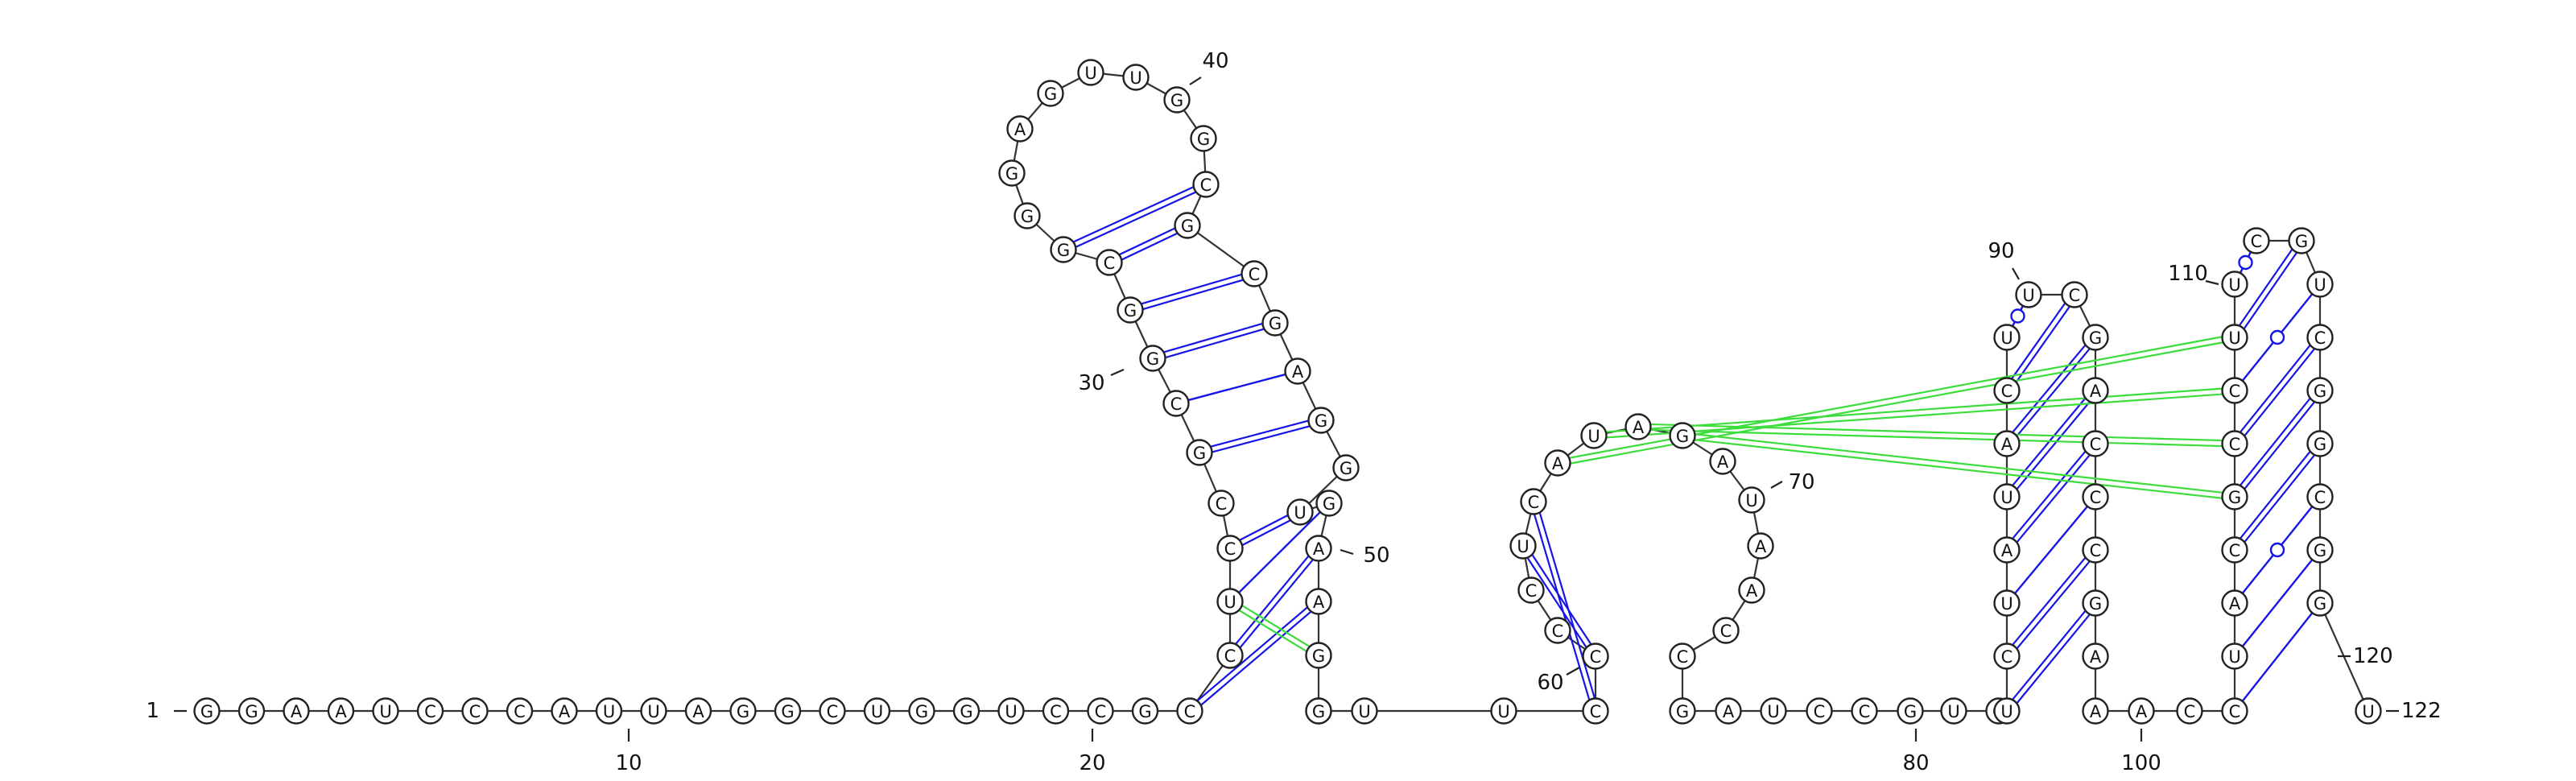 The width and height of the screenshot is (2576, 781). I want to click on number-label: 120, so click(2373, 656).